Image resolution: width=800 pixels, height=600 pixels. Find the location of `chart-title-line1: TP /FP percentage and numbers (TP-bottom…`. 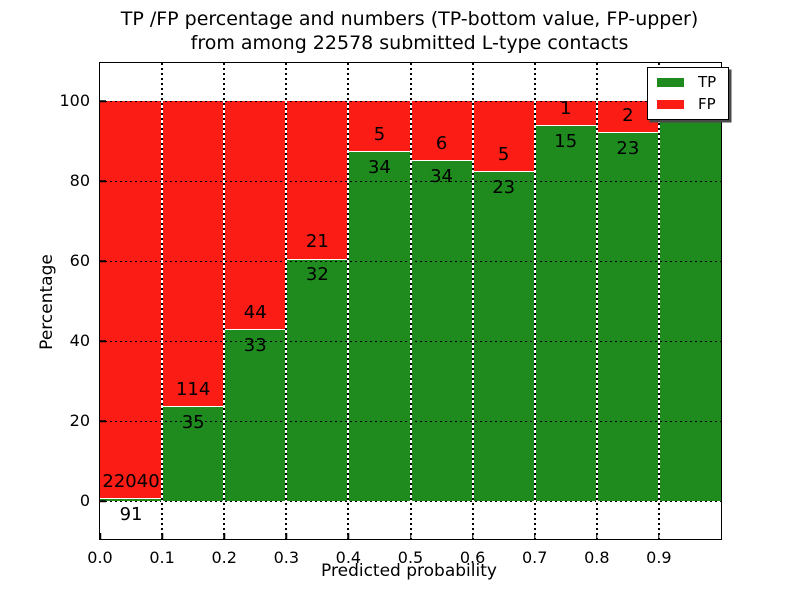

chart-title-line1: TP /FP percentage and numbers (TP-bottom… is located at coordinates (409, 19).